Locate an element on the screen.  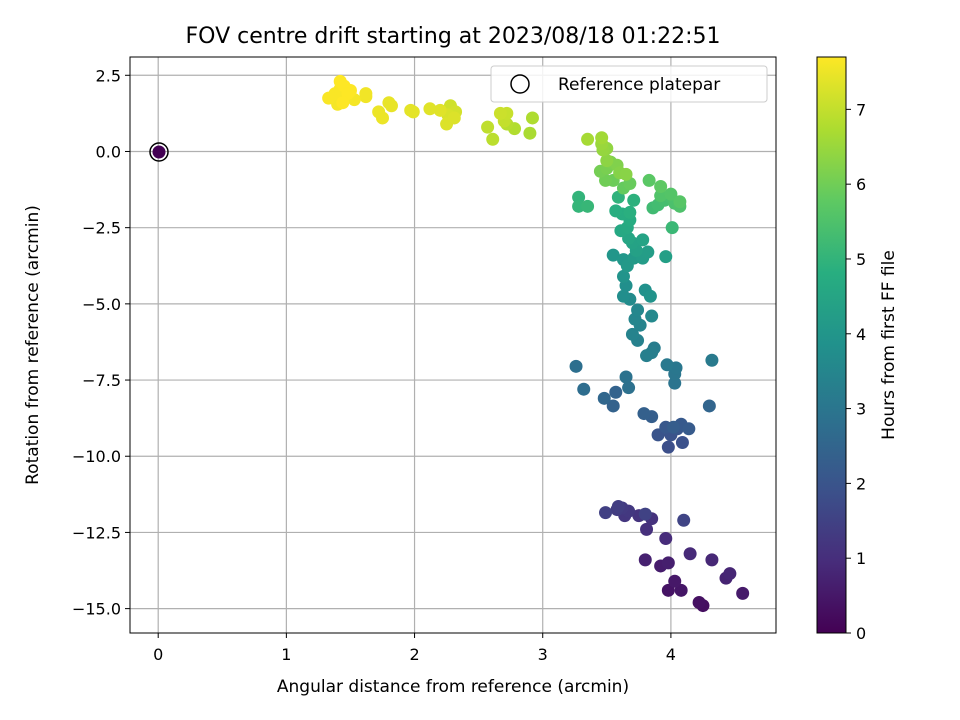
colorbar-tick-label: 0 is located at coordinates (861, 633).